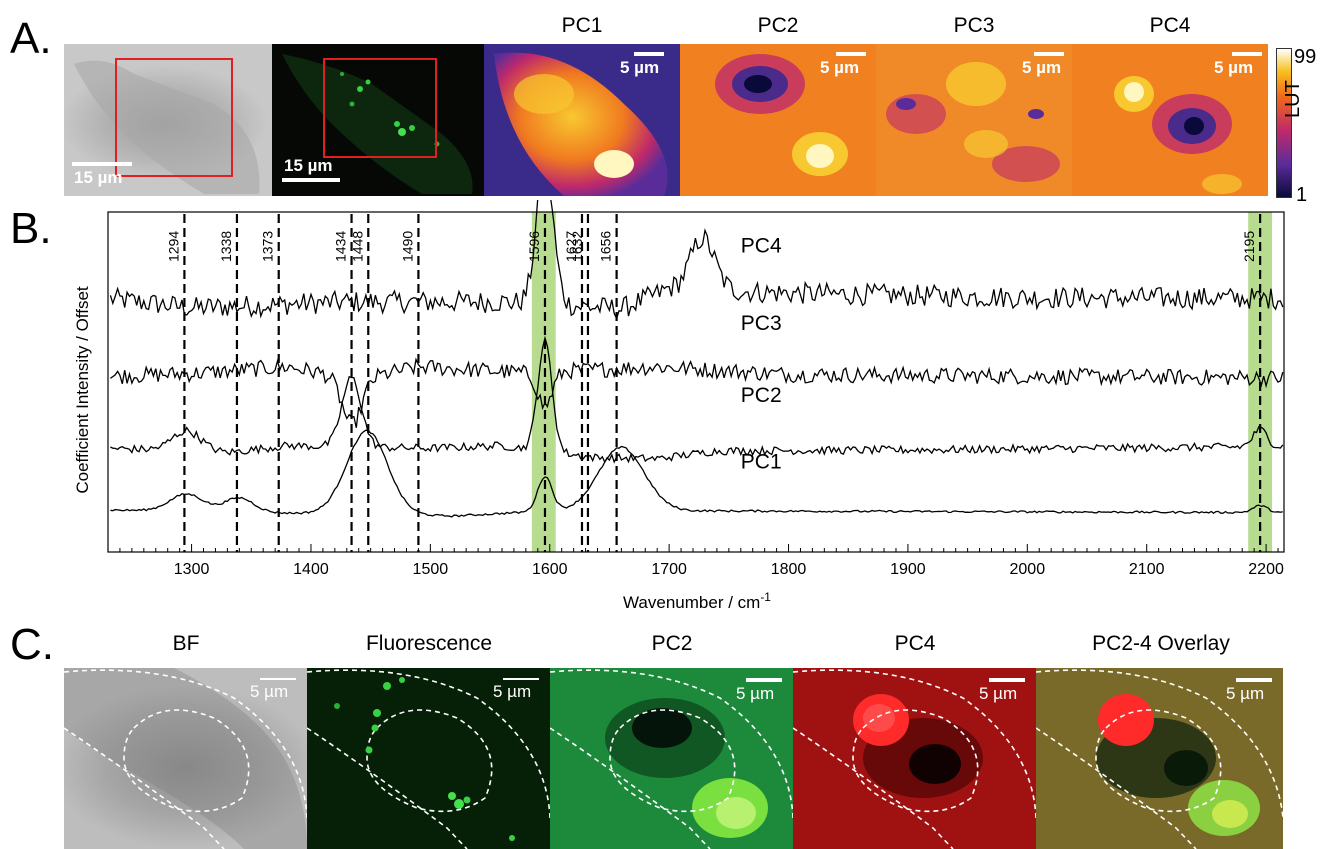  Describe the element at coordinates (669, 569) in the screenshot. I see `x-tick-label-1700: 1700` at that location.